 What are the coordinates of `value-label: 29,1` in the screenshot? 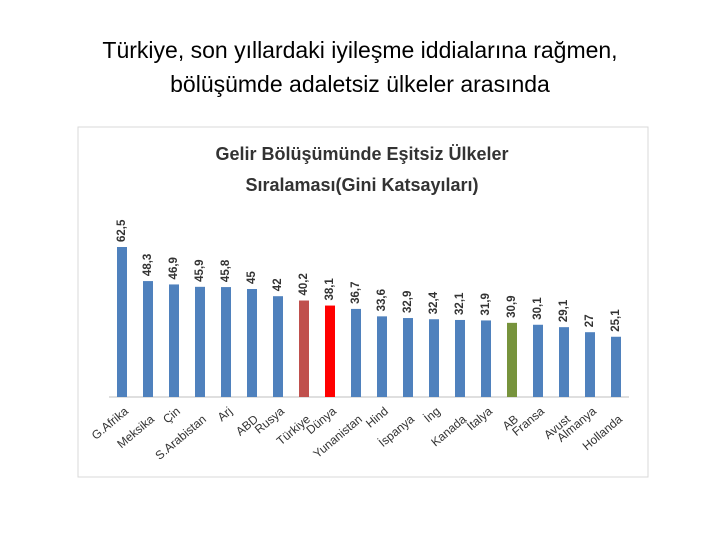 It's located at (564, 310).